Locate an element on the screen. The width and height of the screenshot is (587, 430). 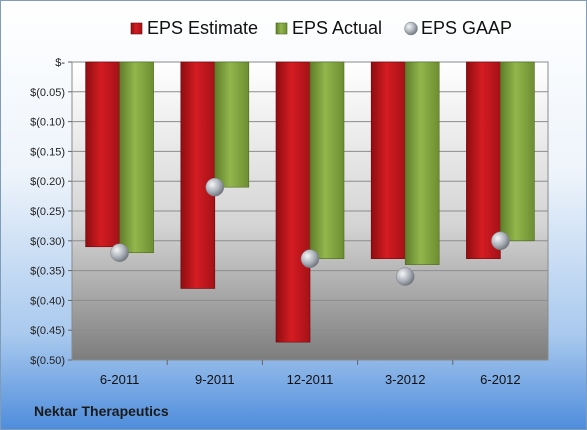
y-tick-label: $- is located at coordinates (60, 63).